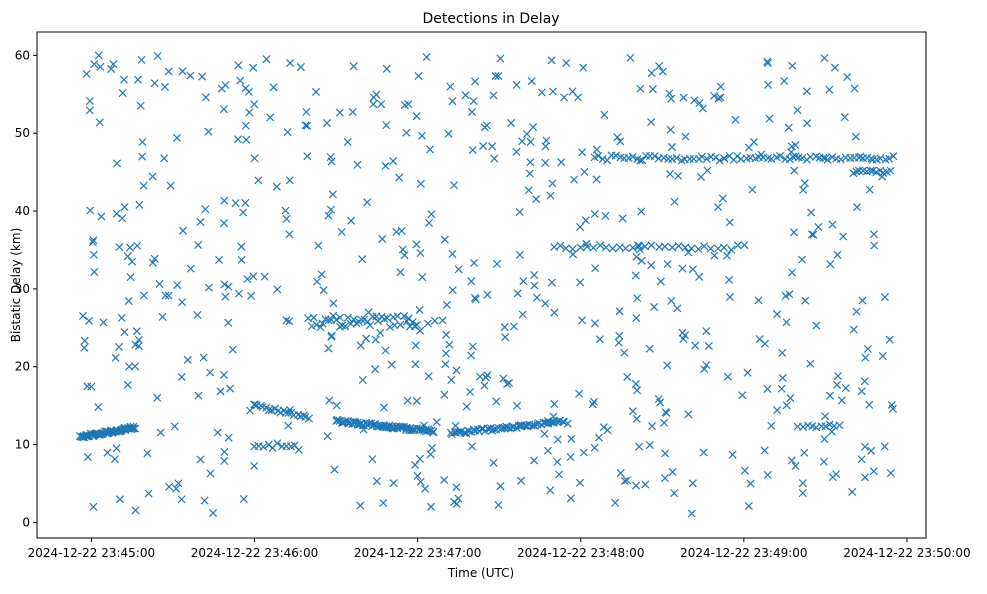 This screenshot has width=987, height=594. I want to click on y-axis: 0 10 20 30 40 50 60, so click(26, 288).